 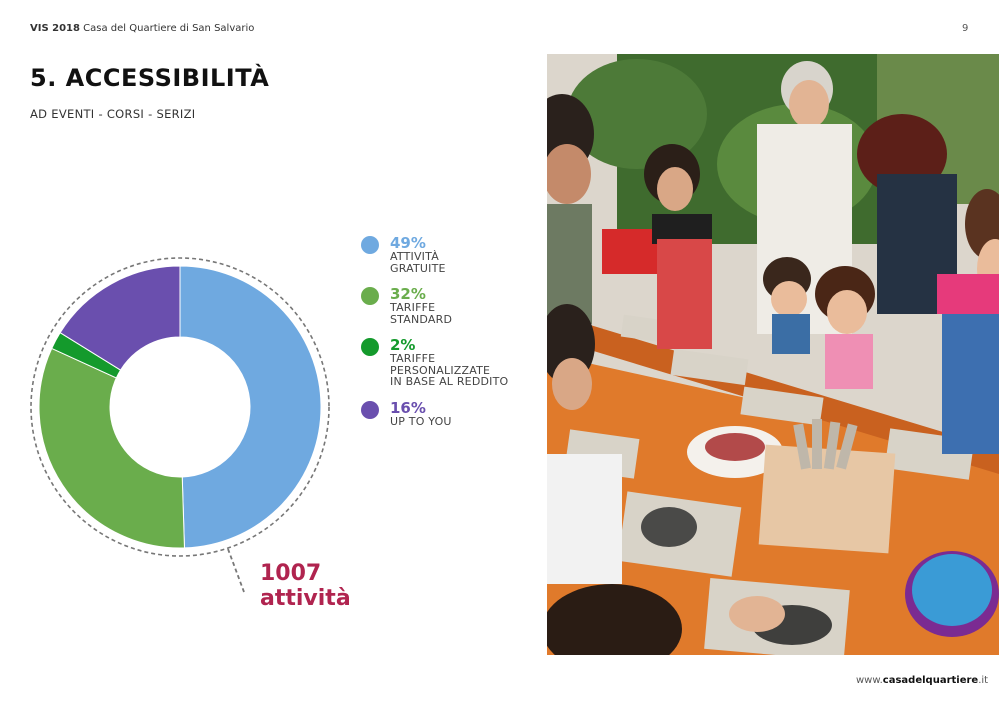 I want to click on legend-item: 49% ATTIVITÀ GRATUITE, so click(x=434, y=254).